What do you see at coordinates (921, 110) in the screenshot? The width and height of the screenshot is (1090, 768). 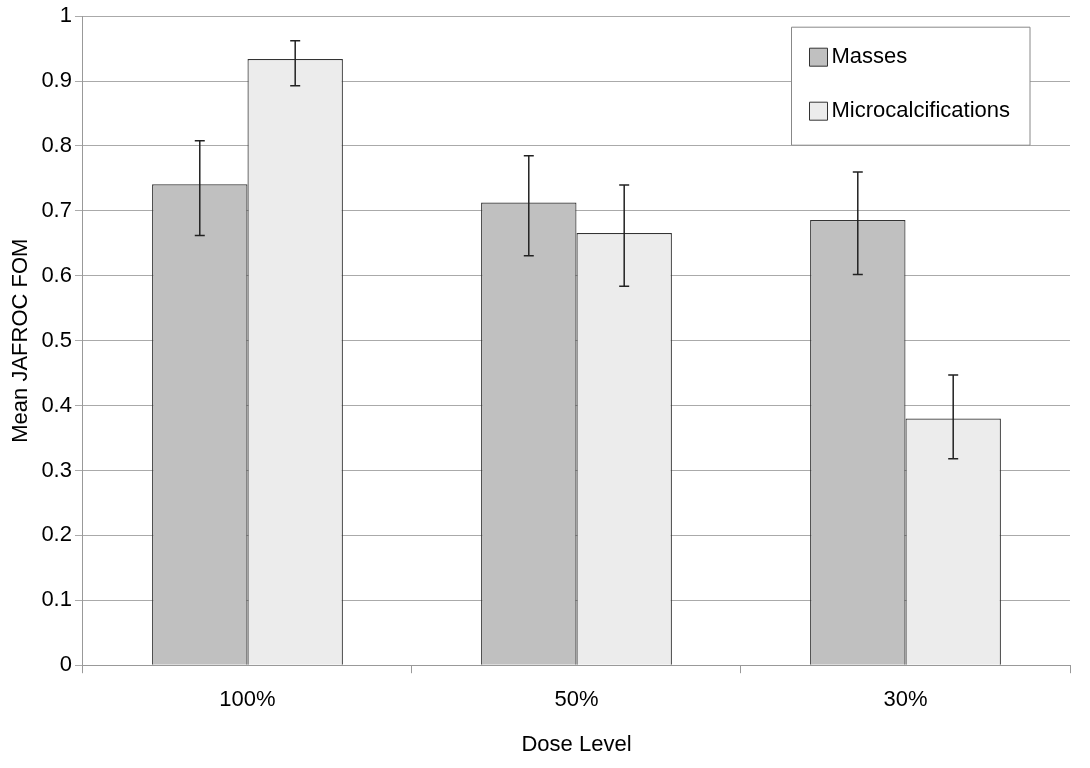 I see `legend-label: Microcalcifications` at bounding box center [921, 110].